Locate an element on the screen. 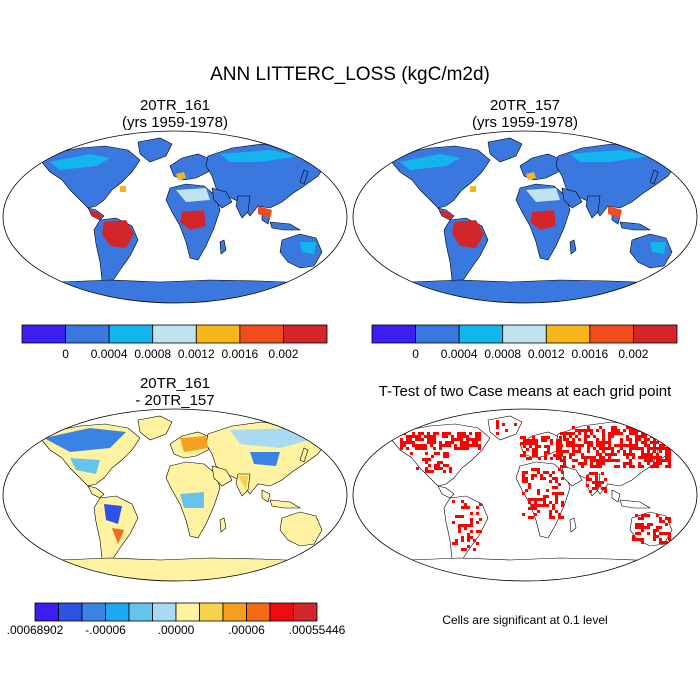  colorbar-difference is located at coordinates (176, 612).